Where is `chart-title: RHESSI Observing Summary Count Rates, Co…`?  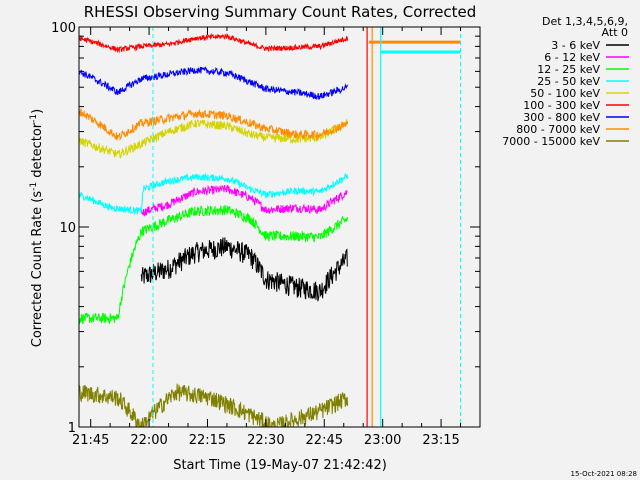
chart-title: RHESSI Observing Summary Count Rates, Co… is located at coordinates (280, 12).